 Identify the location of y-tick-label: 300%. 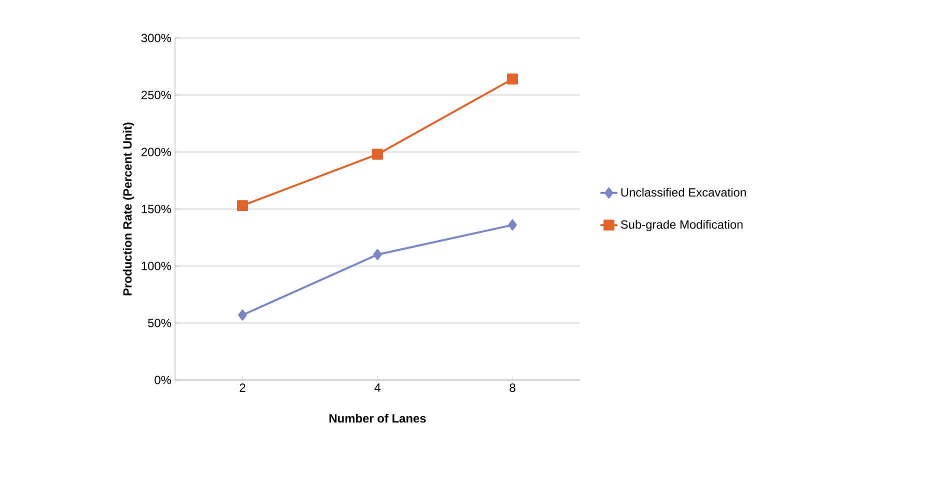
(156, 38).